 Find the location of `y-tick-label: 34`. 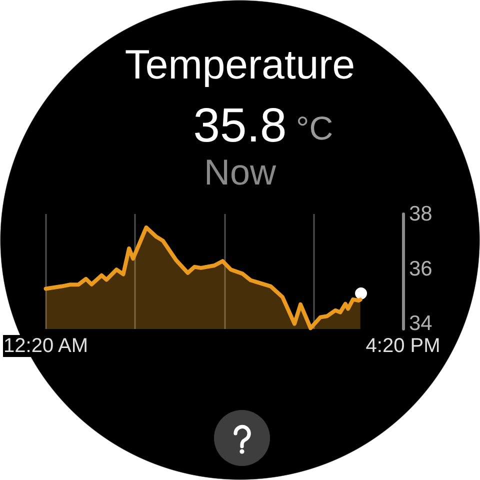

y-tick-label: 34 is located at coordinates (421, 324).